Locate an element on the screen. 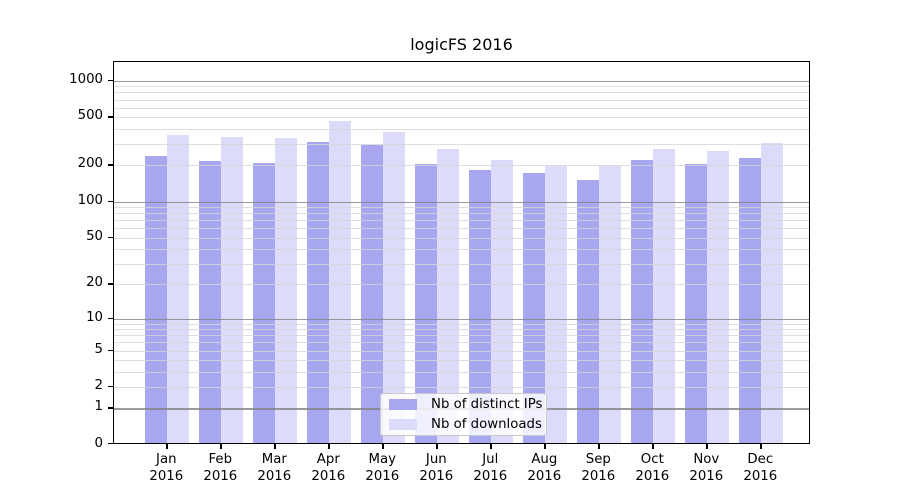  bar-downloads-oct-2016 is located at coordinates (664, 296).